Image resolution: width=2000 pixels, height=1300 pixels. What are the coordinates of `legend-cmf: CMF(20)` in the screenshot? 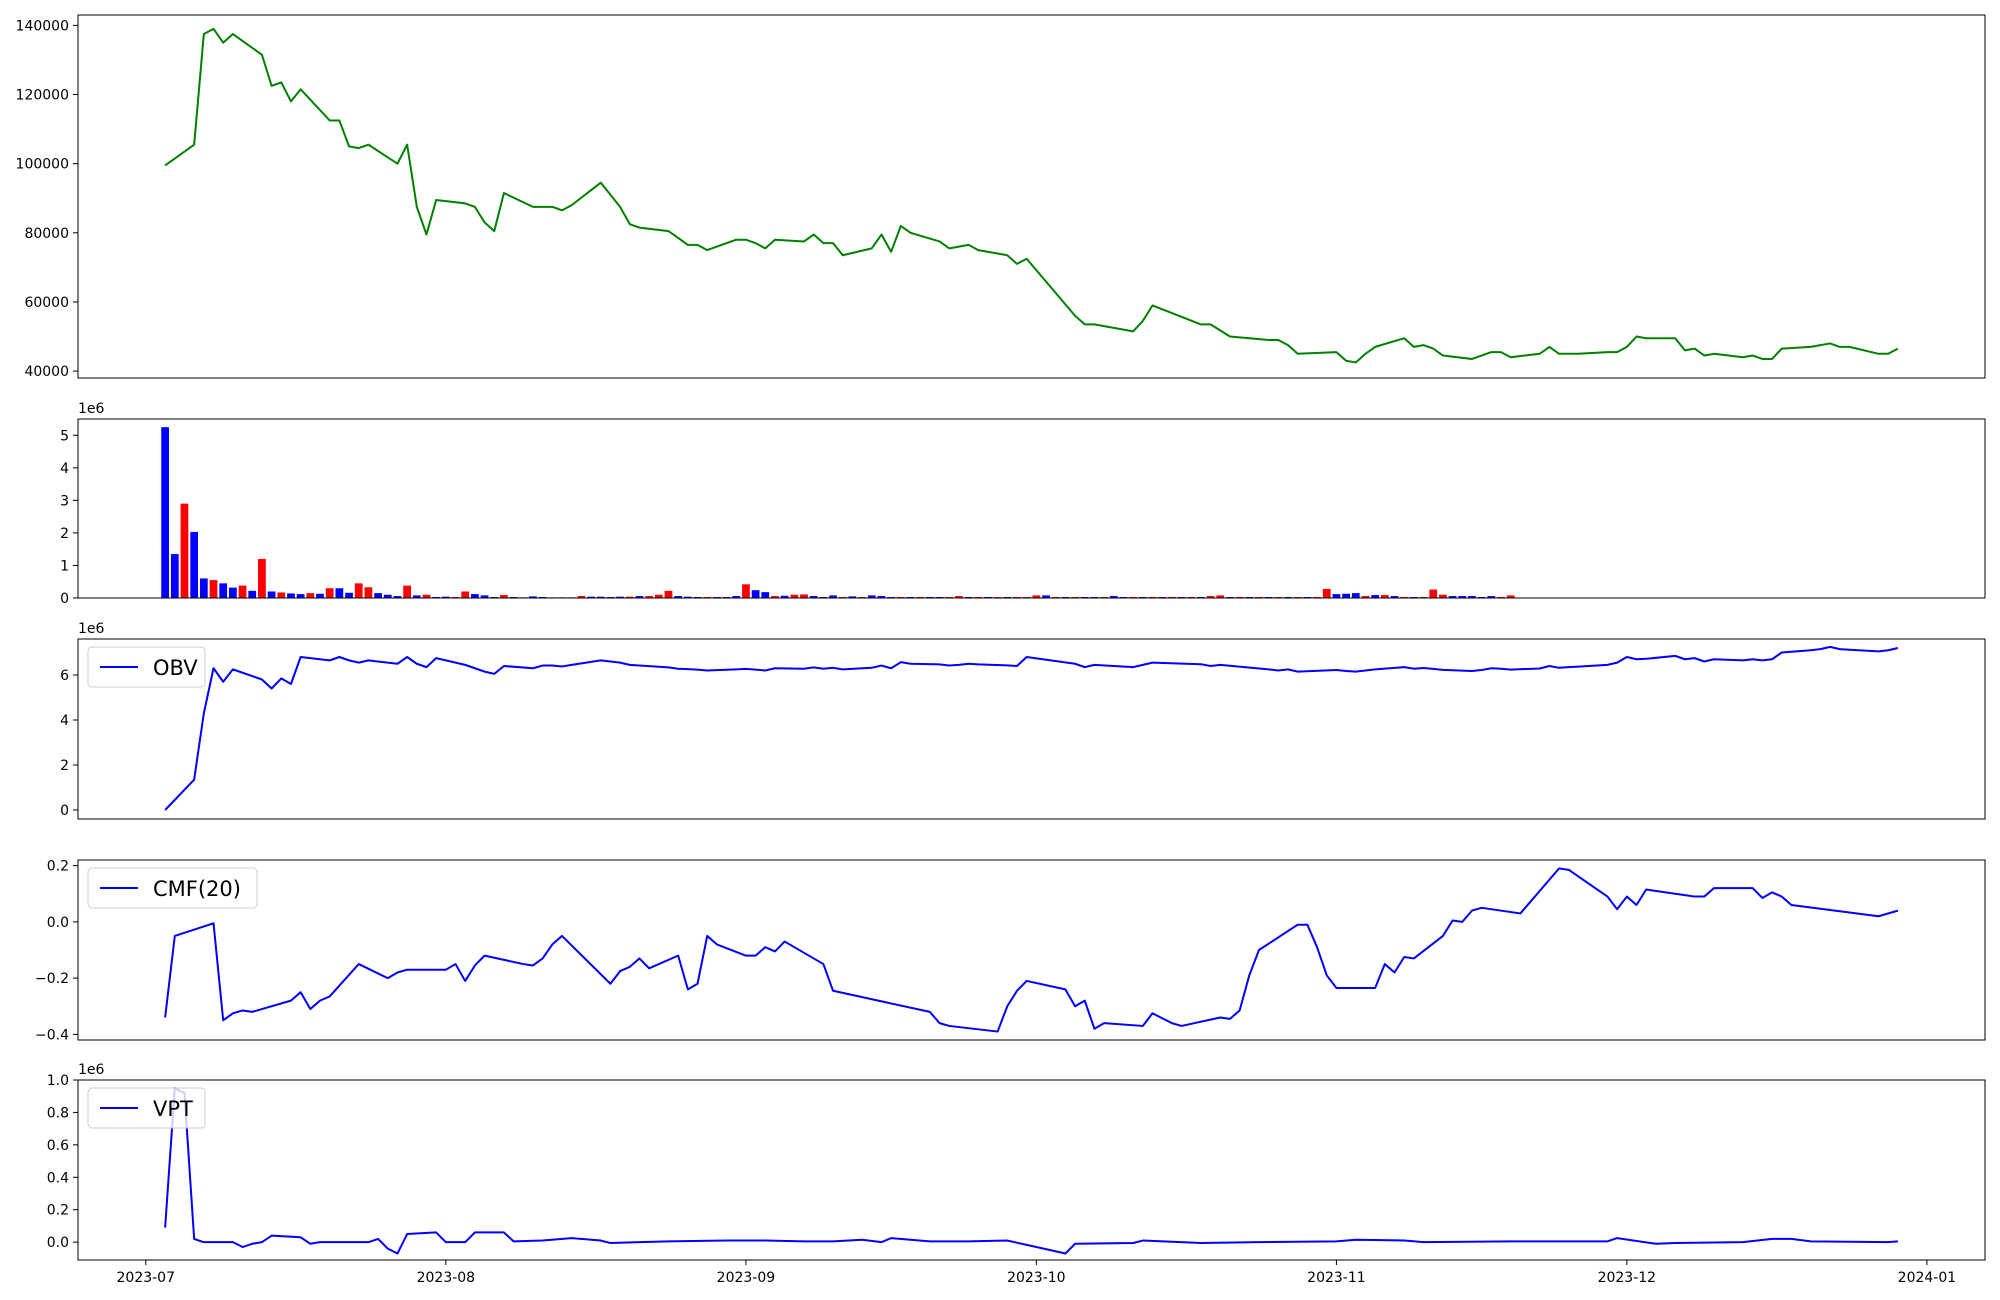 It's located at (172, 888).